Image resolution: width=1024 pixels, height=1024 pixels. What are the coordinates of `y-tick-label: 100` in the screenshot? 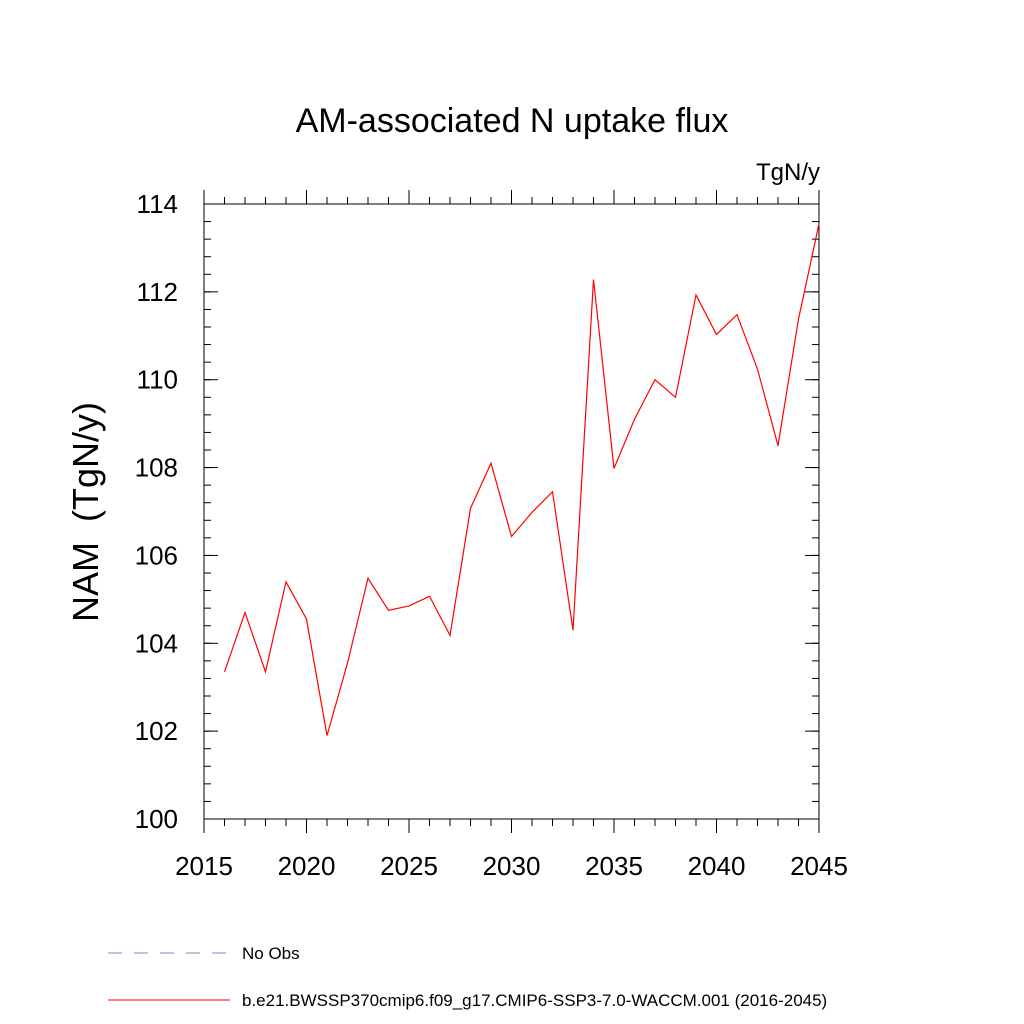 It's located at (156, 819).